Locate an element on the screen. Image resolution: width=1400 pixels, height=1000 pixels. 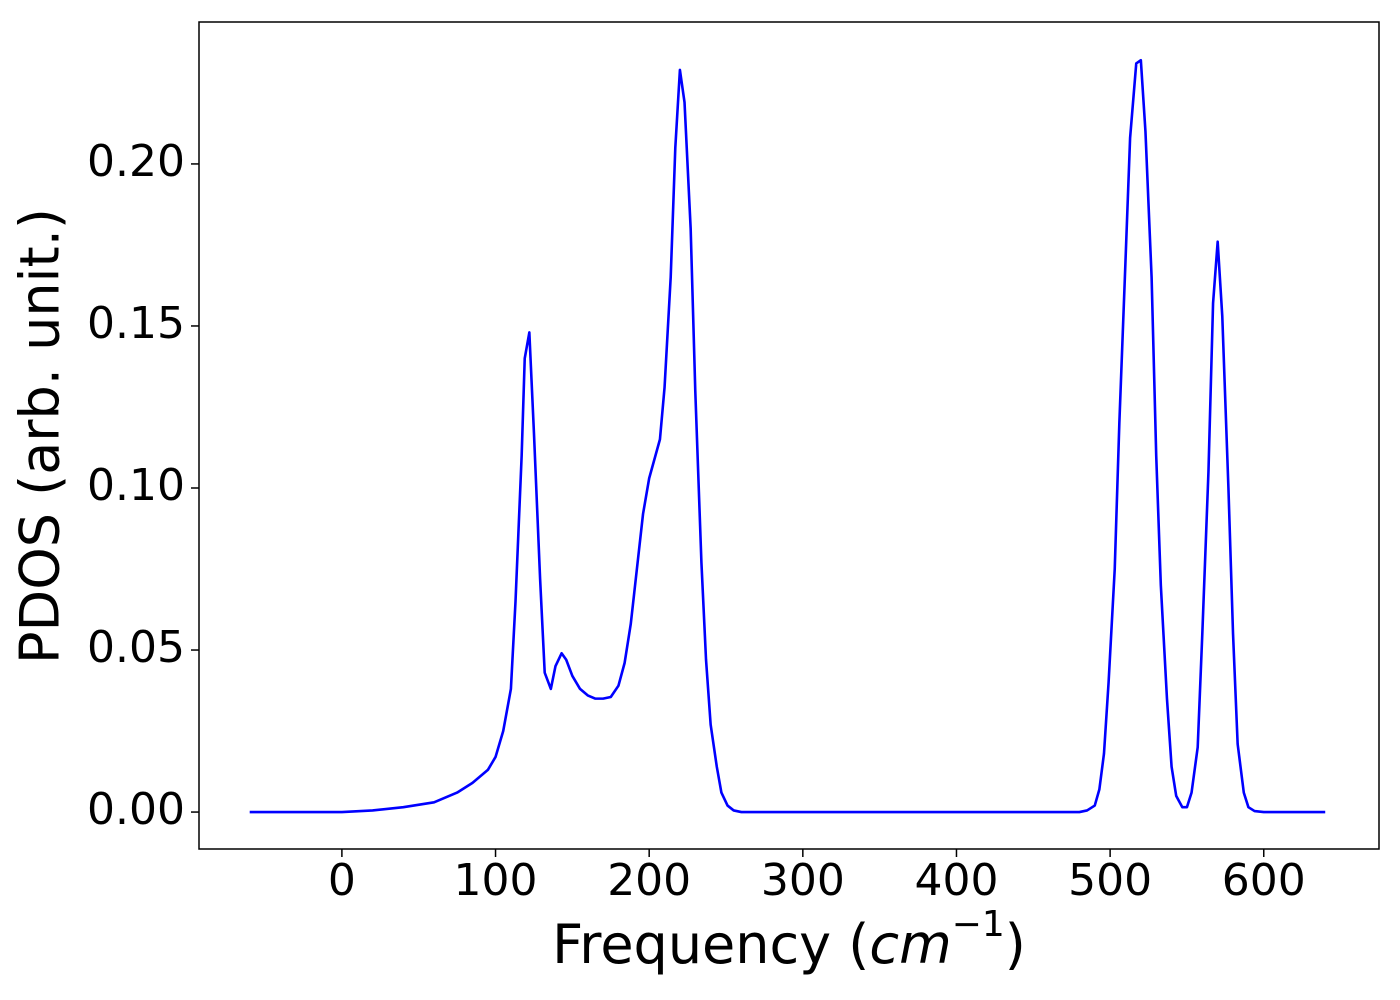
x-label-exponent: −1 is located at coordinates (978, 924).